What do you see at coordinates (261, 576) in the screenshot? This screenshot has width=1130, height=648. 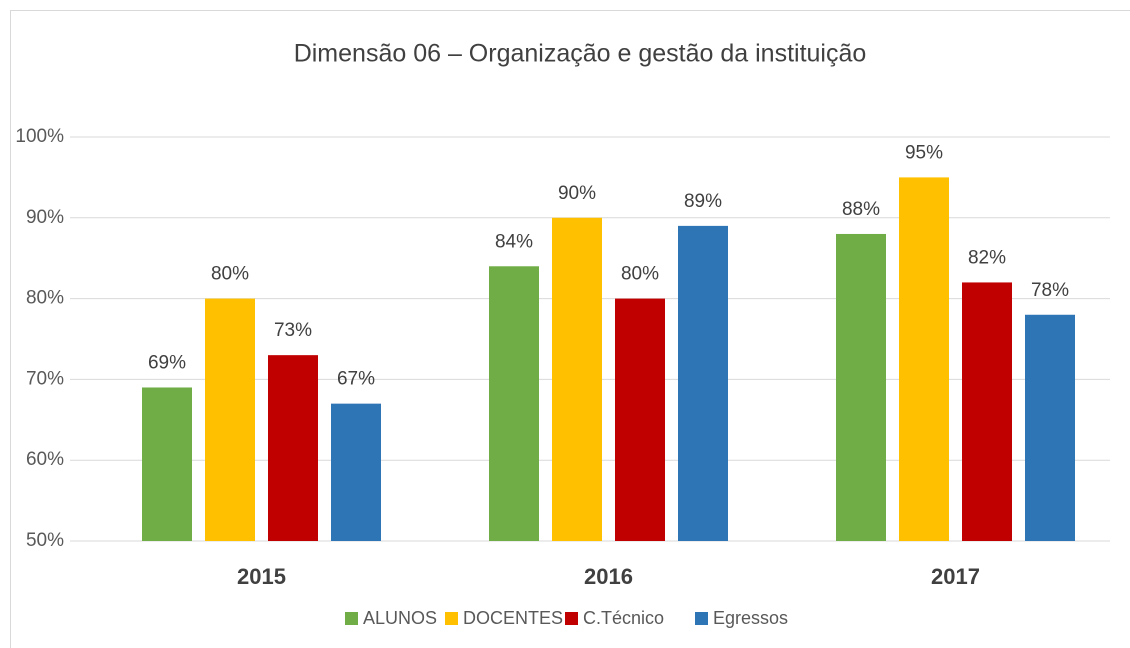 I see `x-tick-label: 2015` at bounding box center [261, 576].